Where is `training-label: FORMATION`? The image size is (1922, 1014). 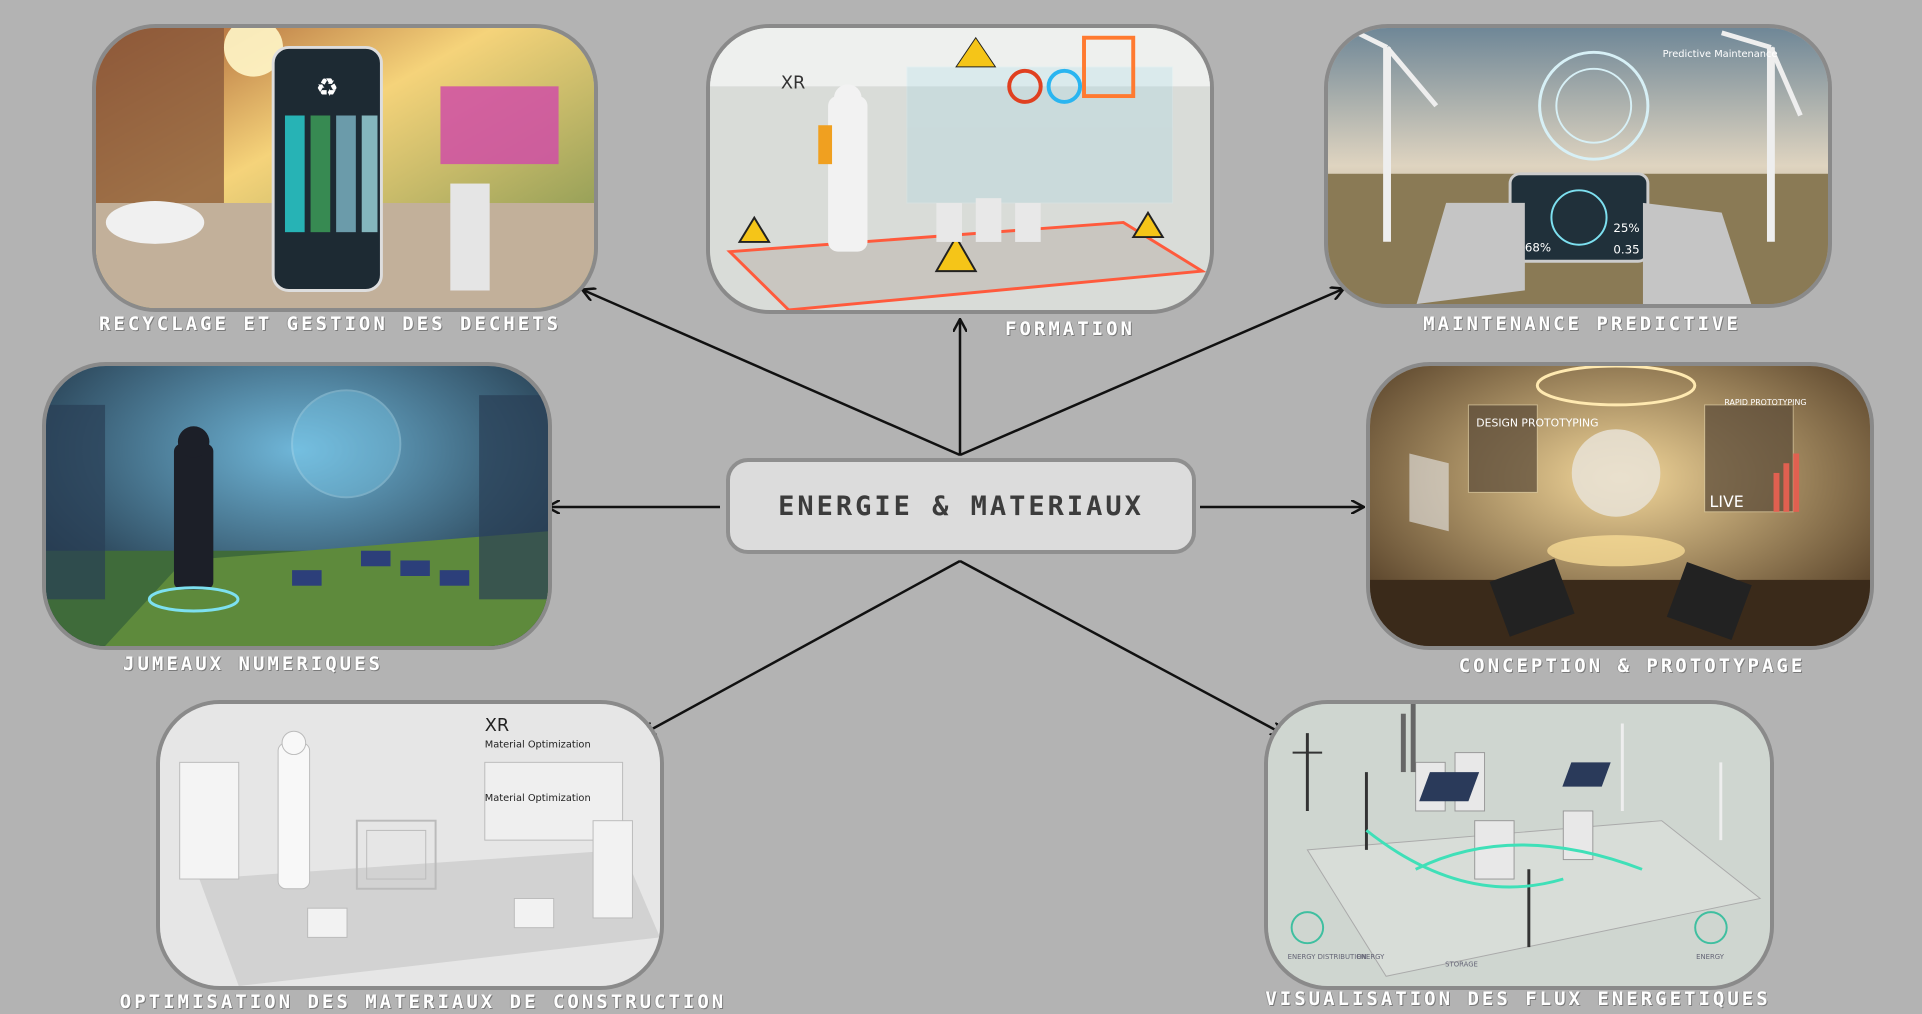
training-label: FORMATION is located at coordinates (1070, 329).